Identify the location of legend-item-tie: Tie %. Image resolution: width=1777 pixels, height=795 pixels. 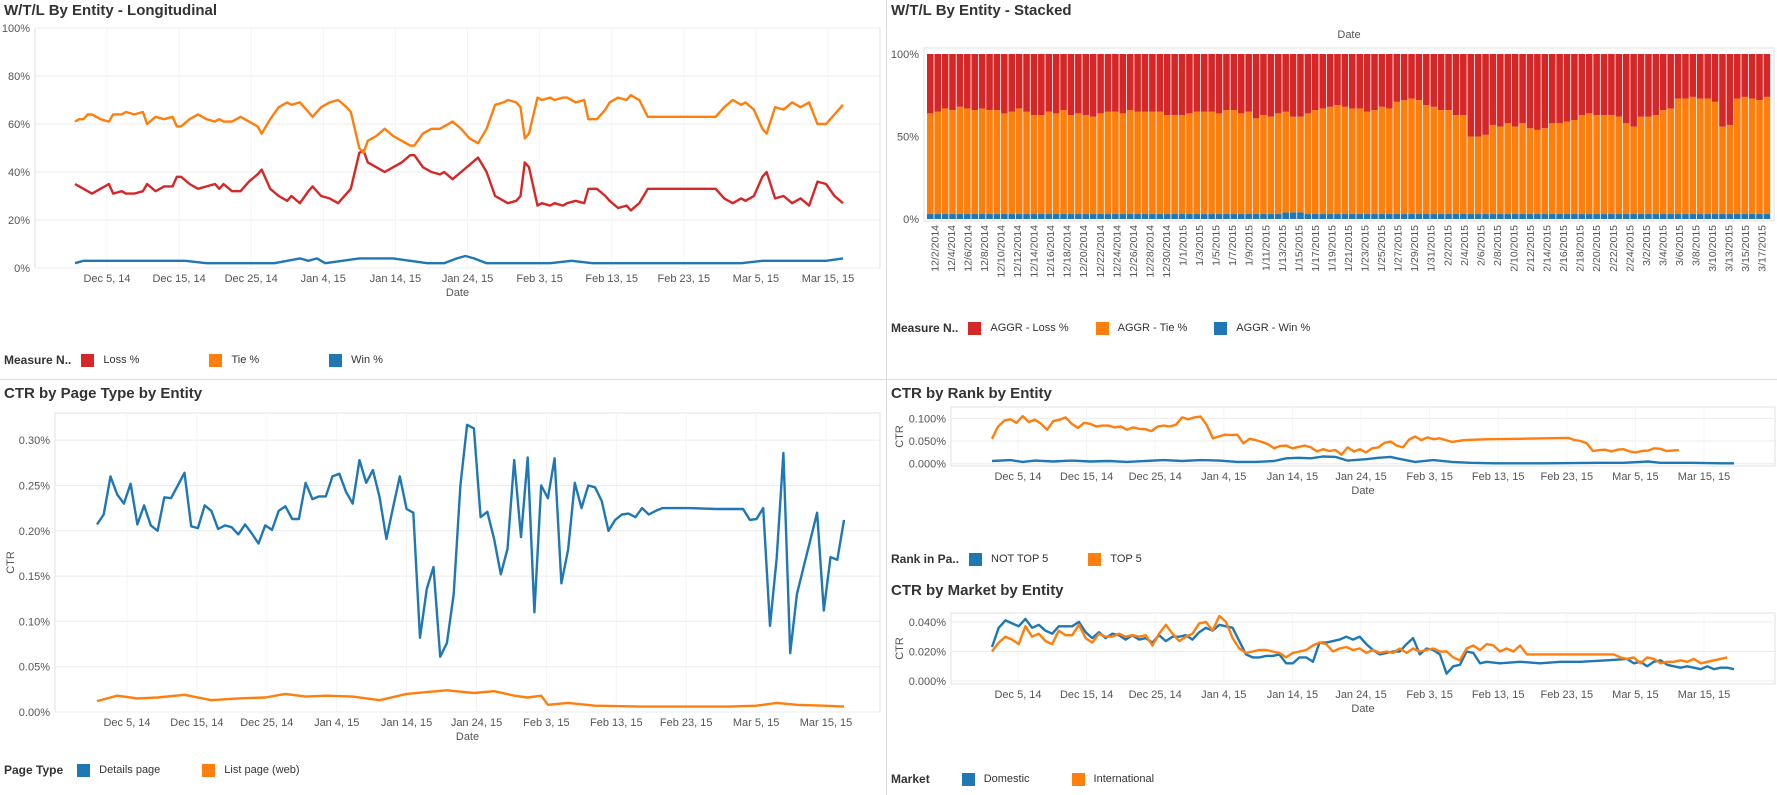
(234, 360).